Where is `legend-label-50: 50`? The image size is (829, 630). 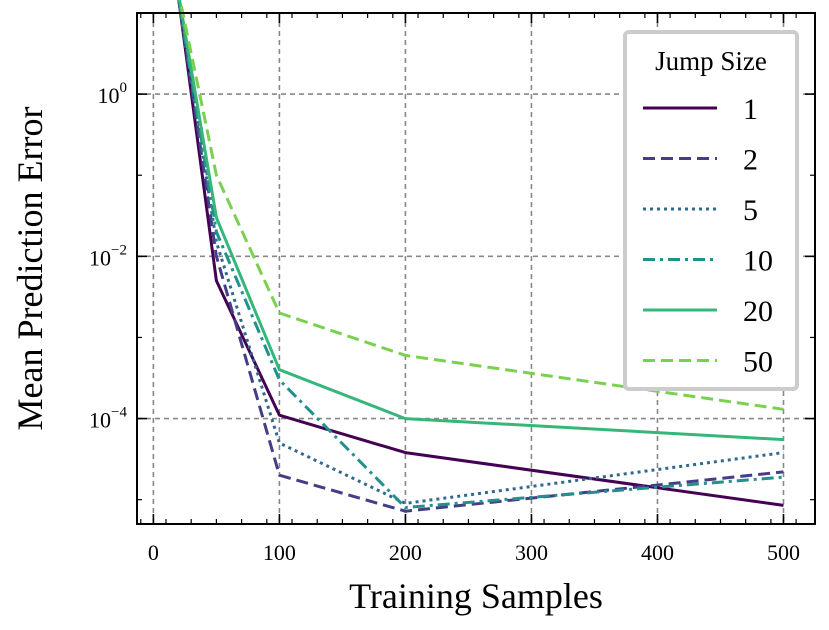
legend-label-50: 50 is located at coordinates (758, 362).